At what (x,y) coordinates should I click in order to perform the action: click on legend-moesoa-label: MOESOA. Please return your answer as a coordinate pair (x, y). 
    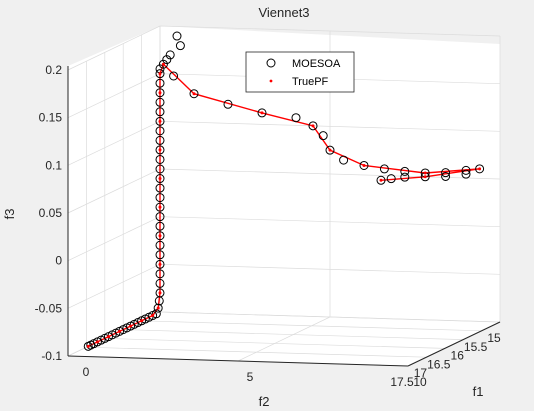
    Looking at the image, I should click on (316, 64).